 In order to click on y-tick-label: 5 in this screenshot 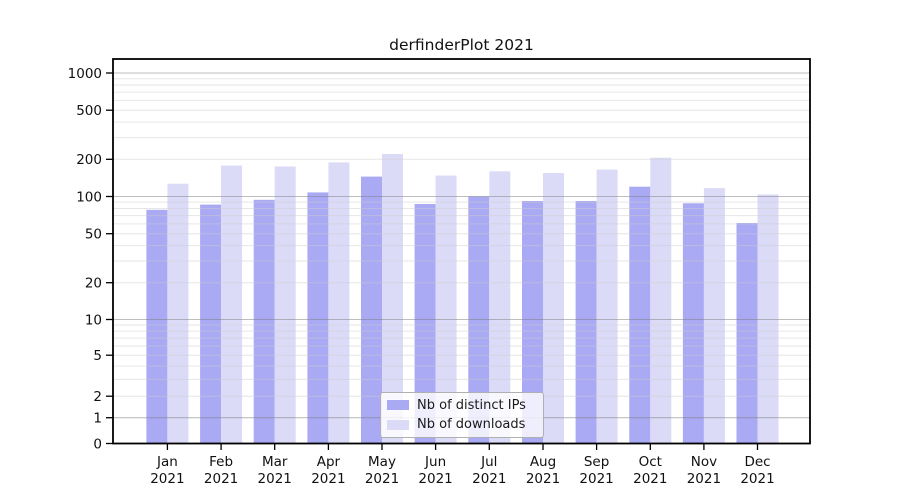, I will do `click(97, 356)`.